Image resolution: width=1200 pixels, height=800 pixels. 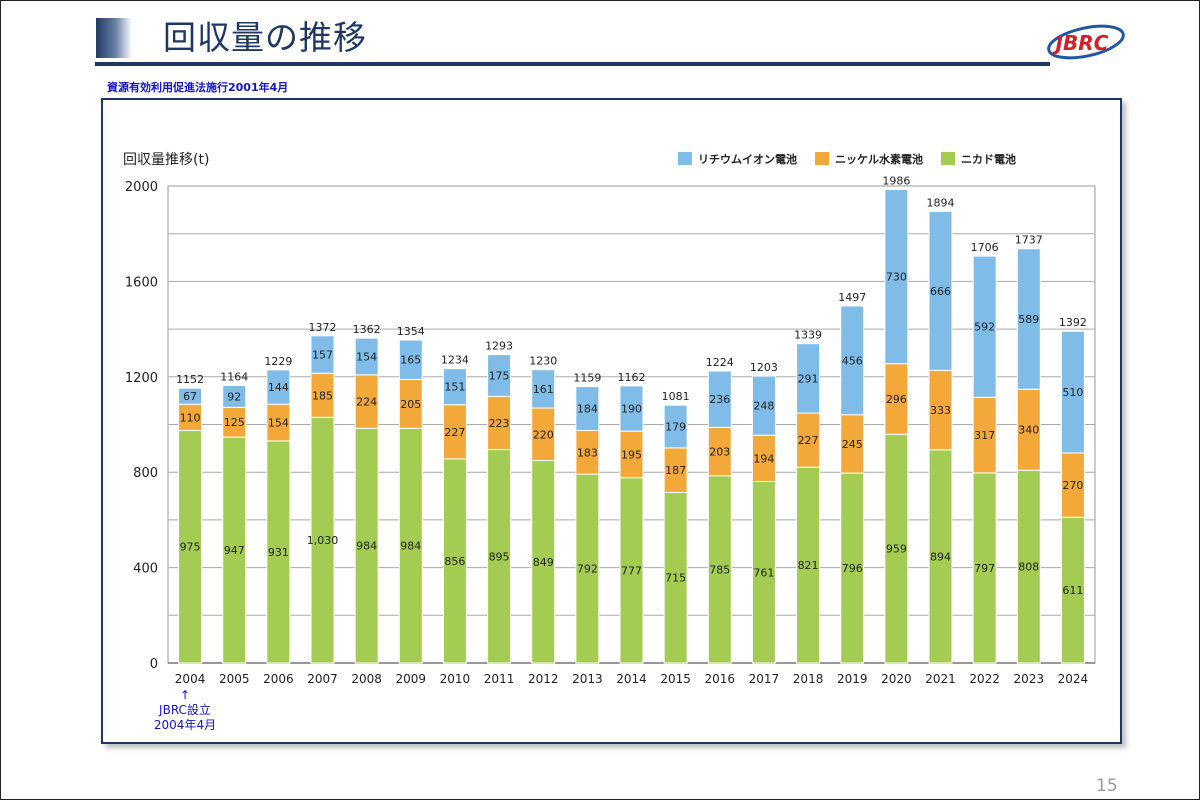 What do you see at coordinates (543, 509) in the screenshot?
I see `bar-stack: 849 220 161 1230` at bounding box center [543, 509].